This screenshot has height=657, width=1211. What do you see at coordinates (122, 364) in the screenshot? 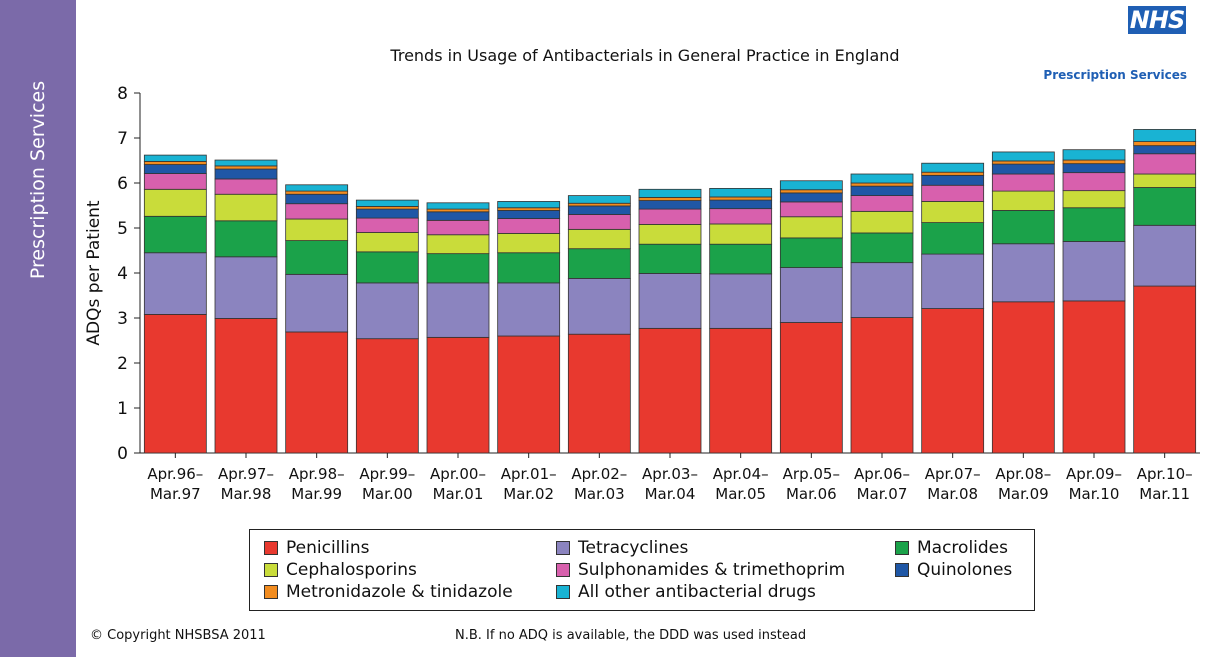
I see `y-tick-label: 2` at bounding box center [122, 364].